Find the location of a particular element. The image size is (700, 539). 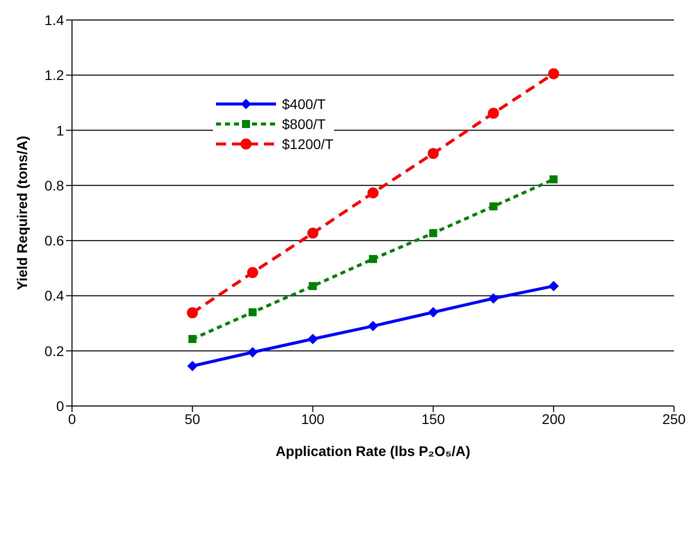

x-axis-title: Application Rate (lbs P₂O₅/A) is located at coordinates (373, 451).